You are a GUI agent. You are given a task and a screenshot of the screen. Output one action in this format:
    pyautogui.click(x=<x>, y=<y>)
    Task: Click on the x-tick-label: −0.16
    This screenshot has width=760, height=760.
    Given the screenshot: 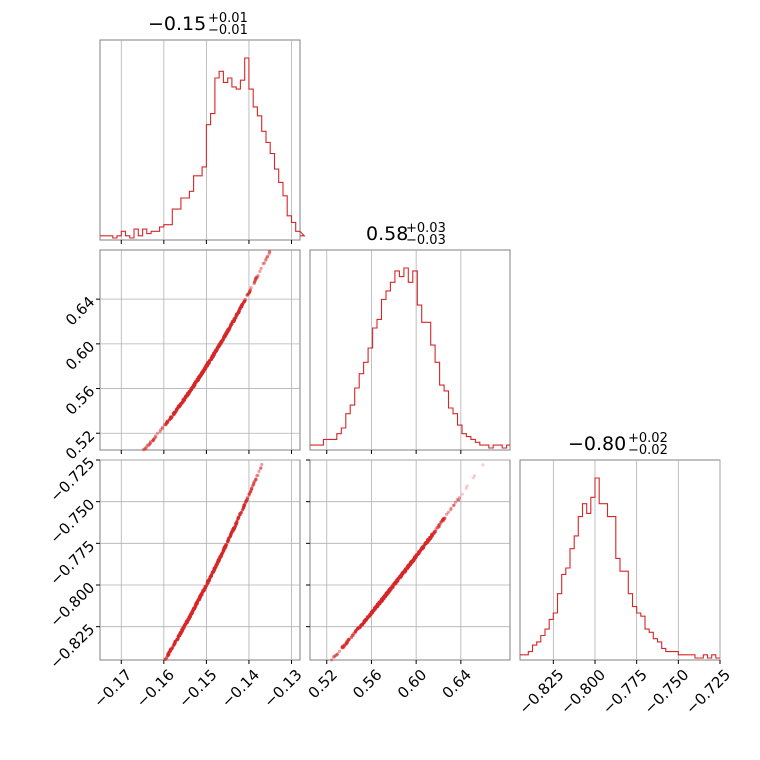 What is the action you would take?
    pyautogui.click(x=155, y=688)
    